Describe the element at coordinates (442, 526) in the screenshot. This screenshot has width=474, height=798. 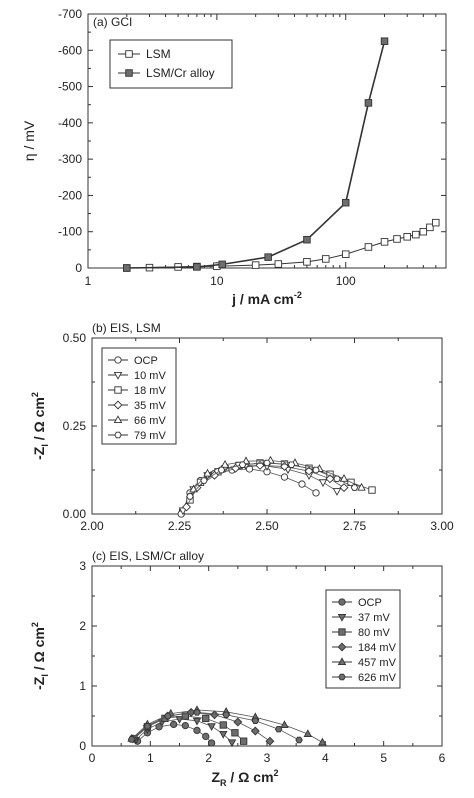
I see `x-tick-label: 3.00` at that location.